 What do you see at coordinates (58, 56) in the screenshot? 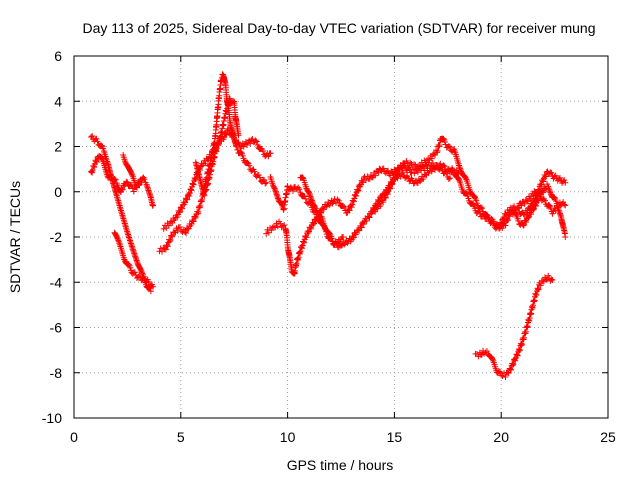
I see `y-tick-label: 6` at bounding box center [58, 56].